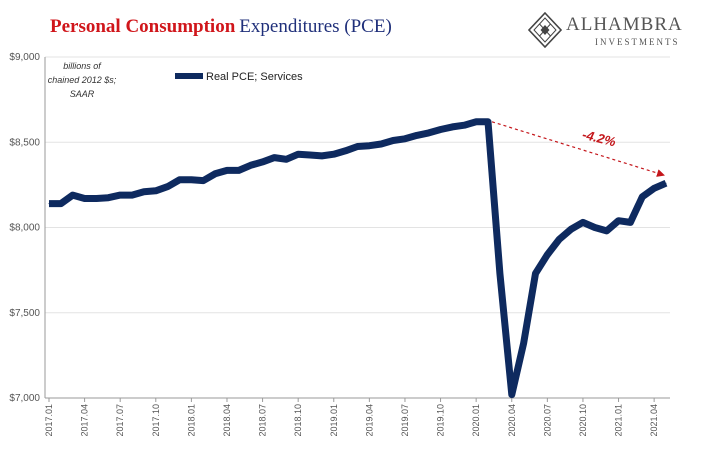 The width and height of the screenshot is (705, 461). I want to click on x-tick-label: 2021.04, so click(654, 420).